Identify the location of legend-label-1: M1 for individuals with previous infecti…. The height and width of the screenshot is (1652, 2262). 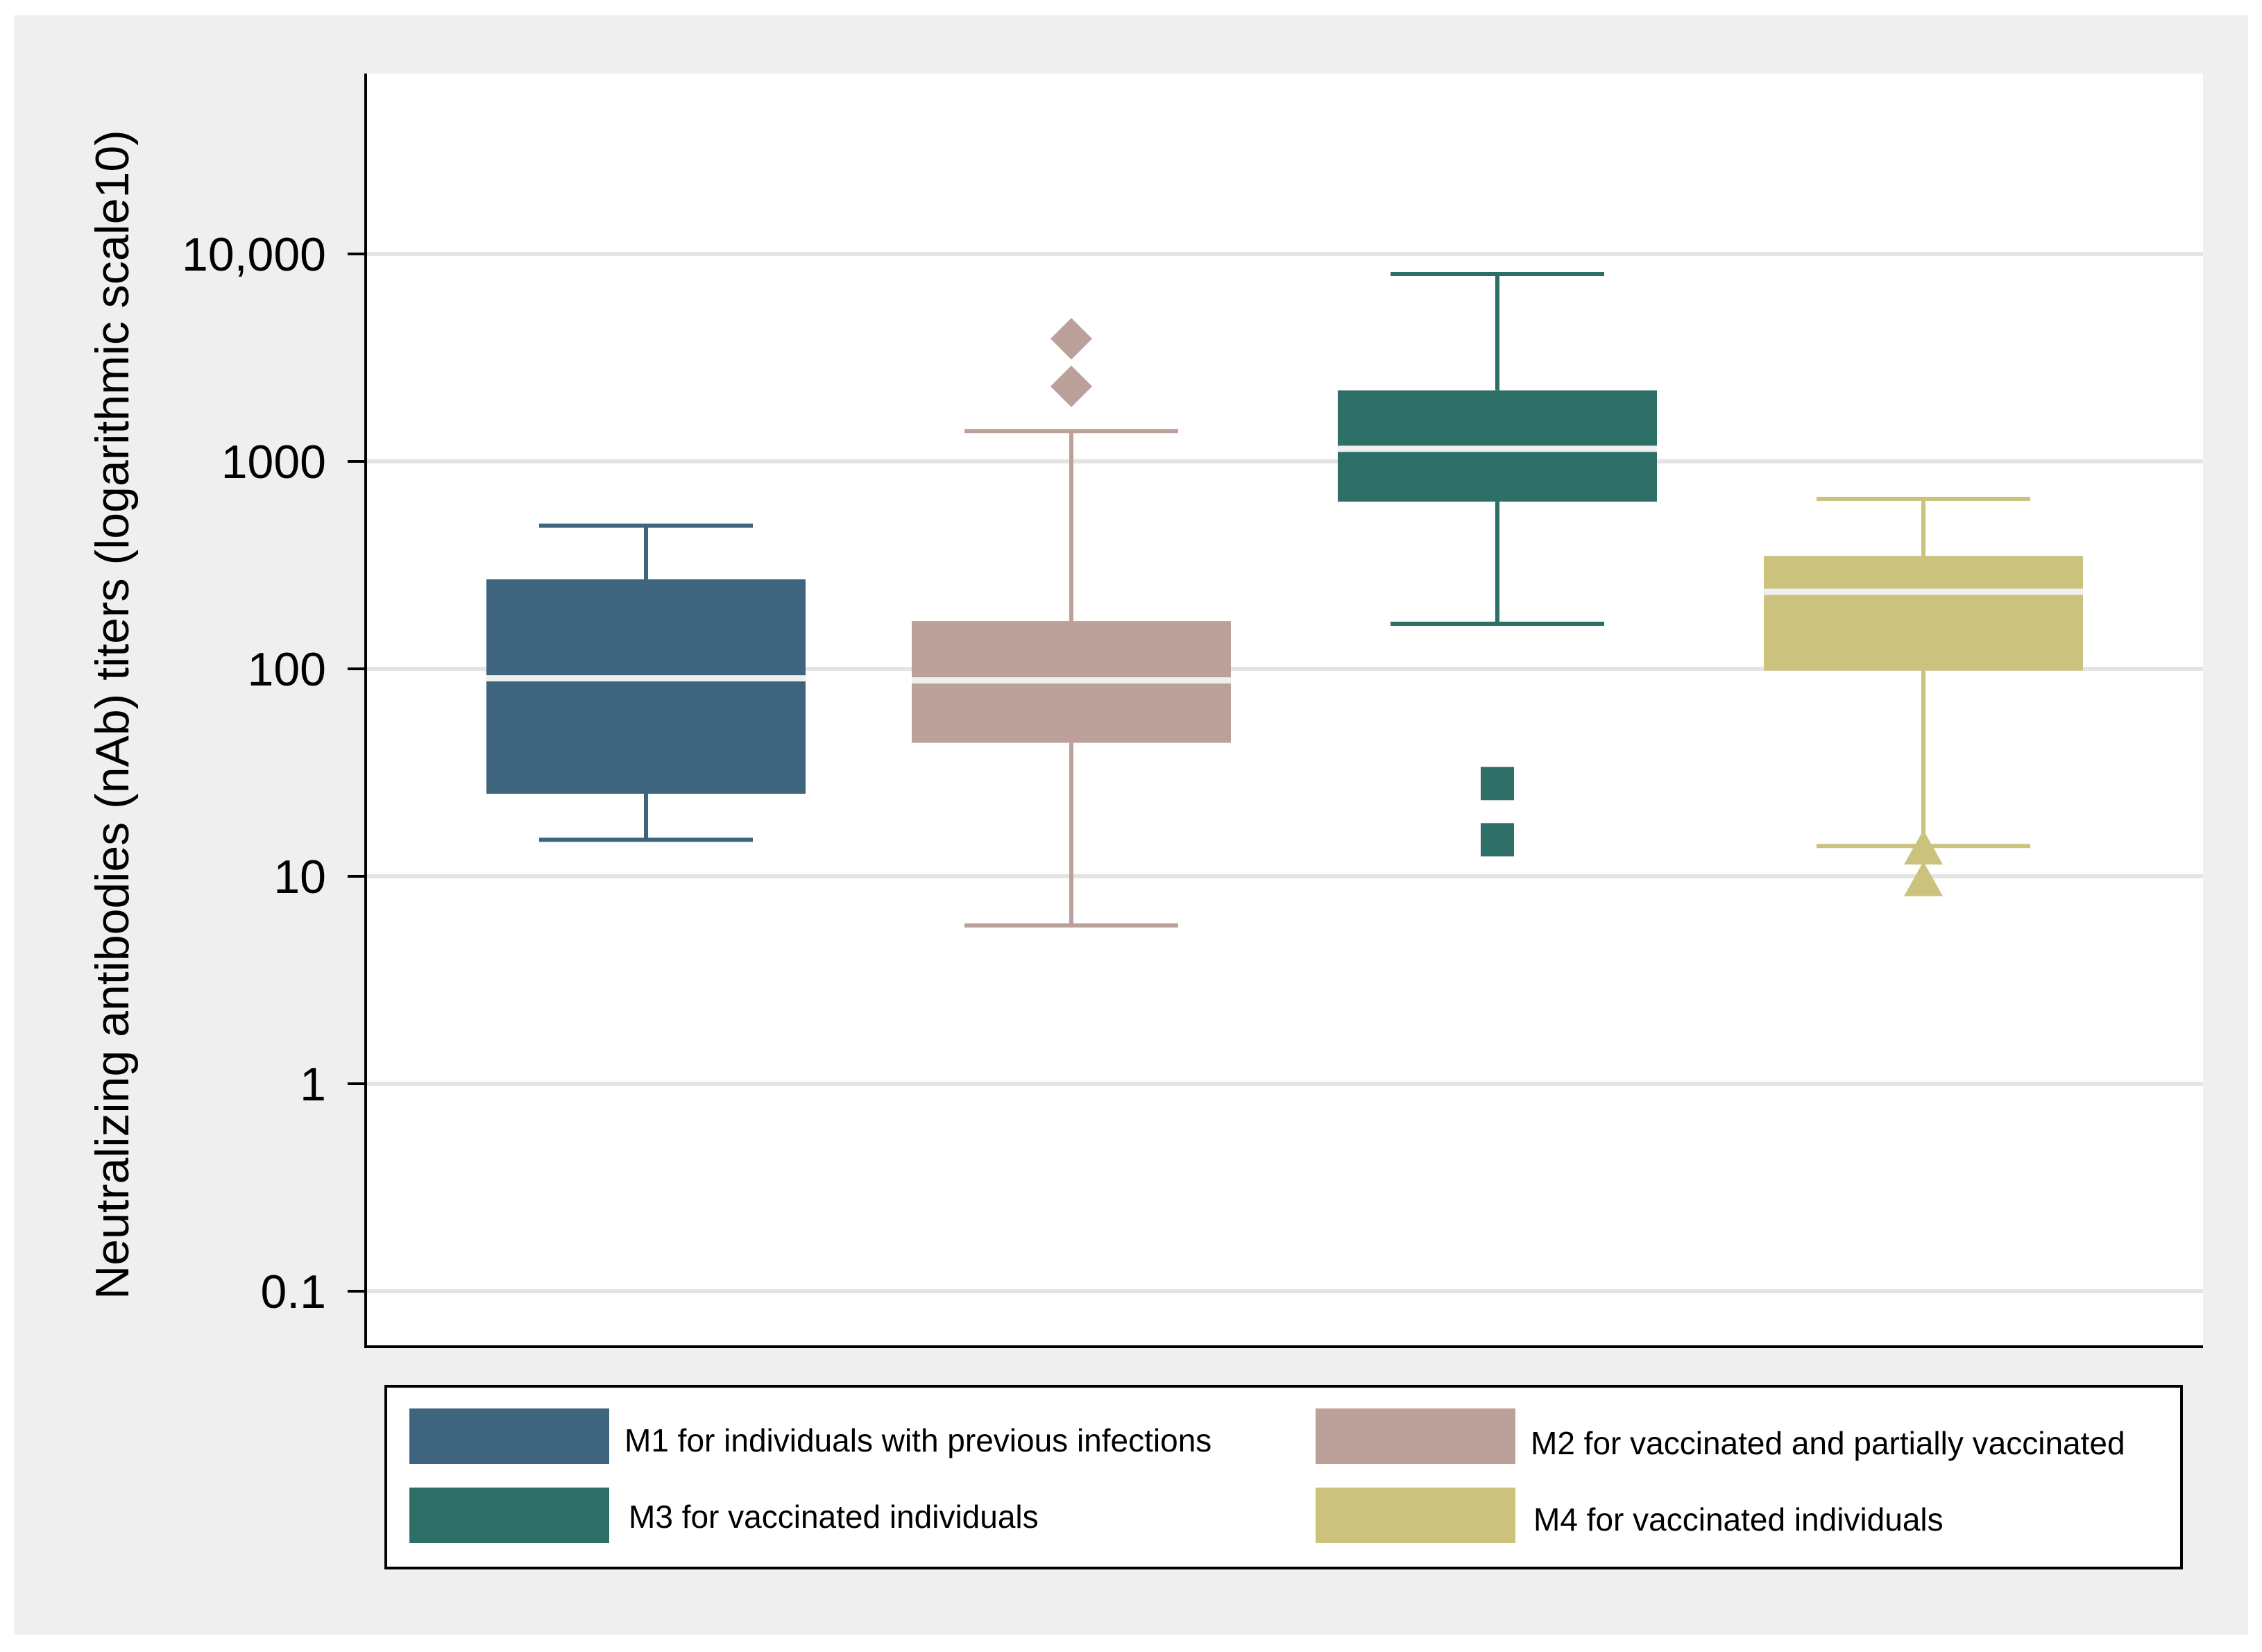
(917, 1440).